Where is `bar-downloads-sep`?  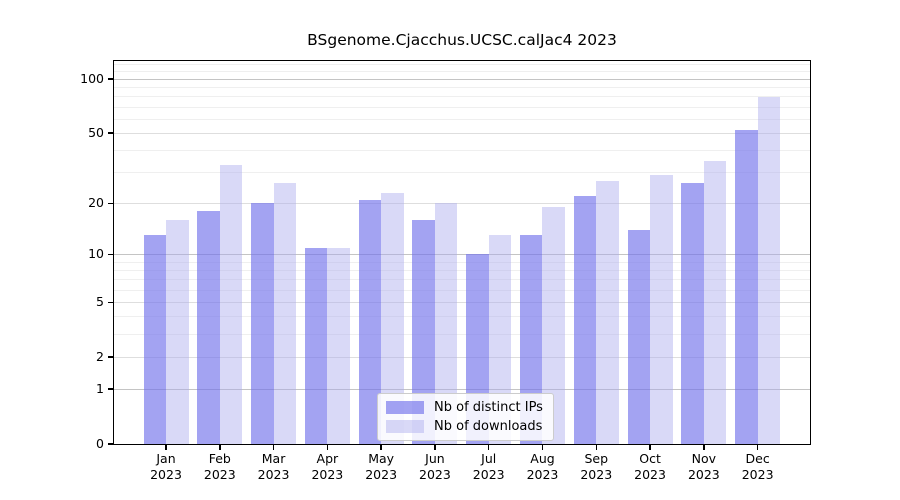 bar-downloads-sep is located at coordinates (607, 312).